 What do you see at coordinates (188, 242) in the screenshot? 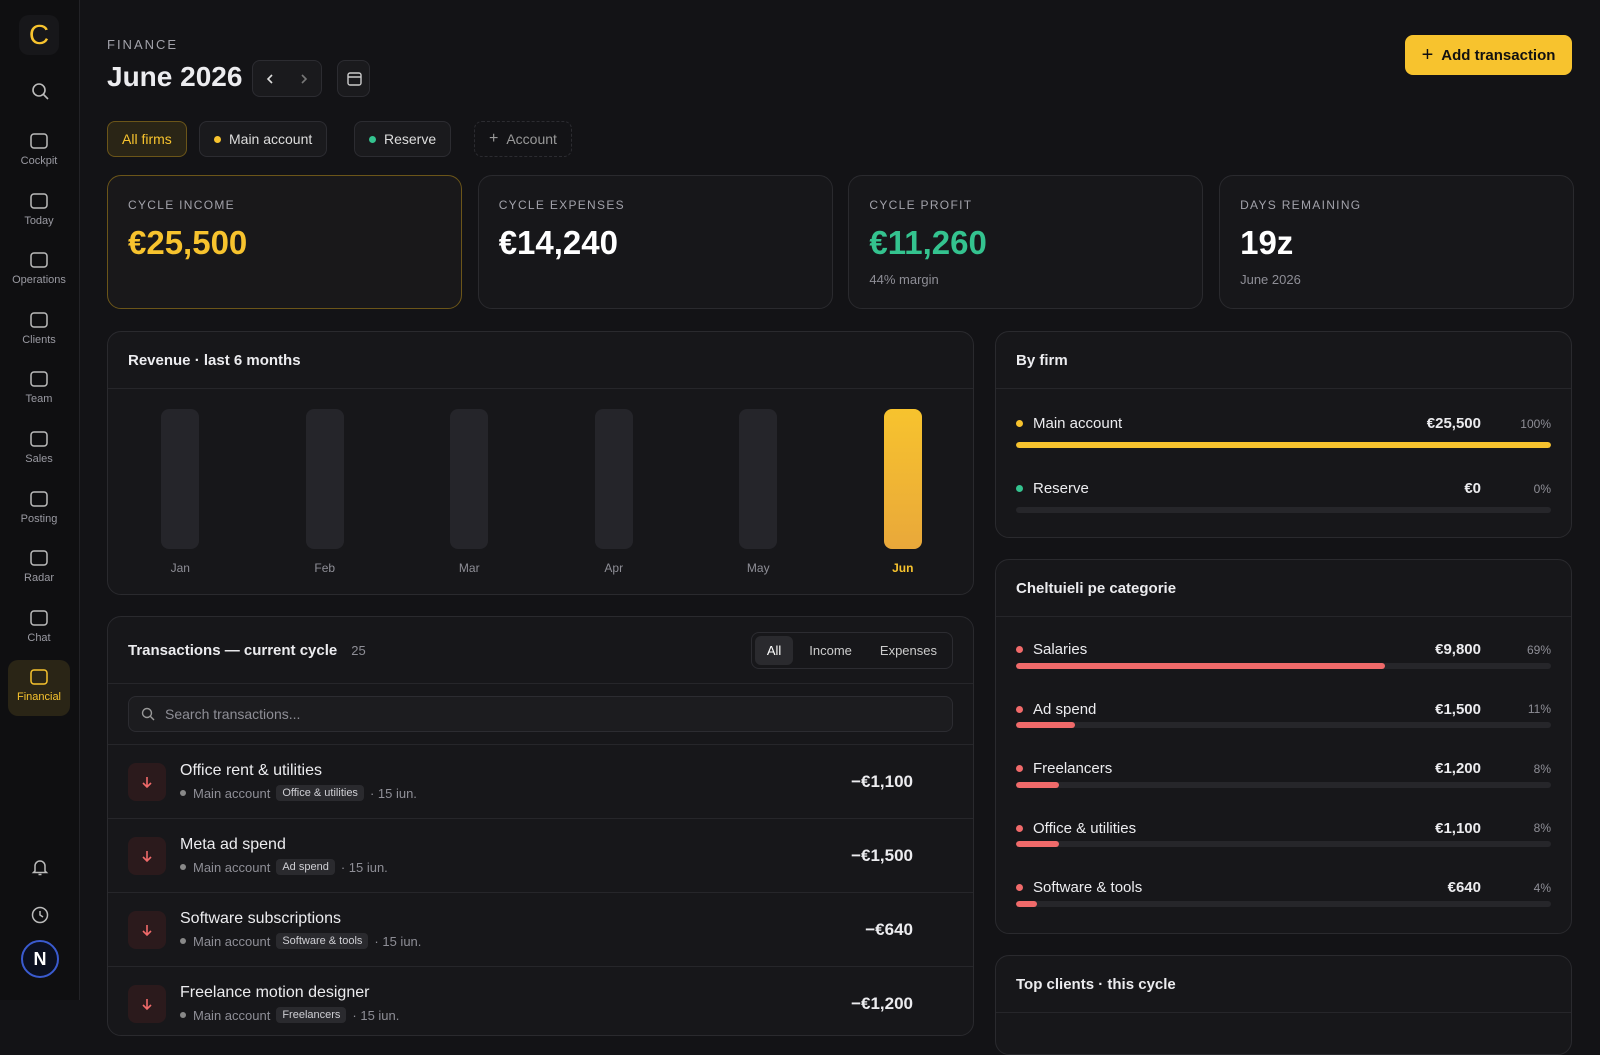
I see `stat-value: €25,500` at bounding box center [188, 242].